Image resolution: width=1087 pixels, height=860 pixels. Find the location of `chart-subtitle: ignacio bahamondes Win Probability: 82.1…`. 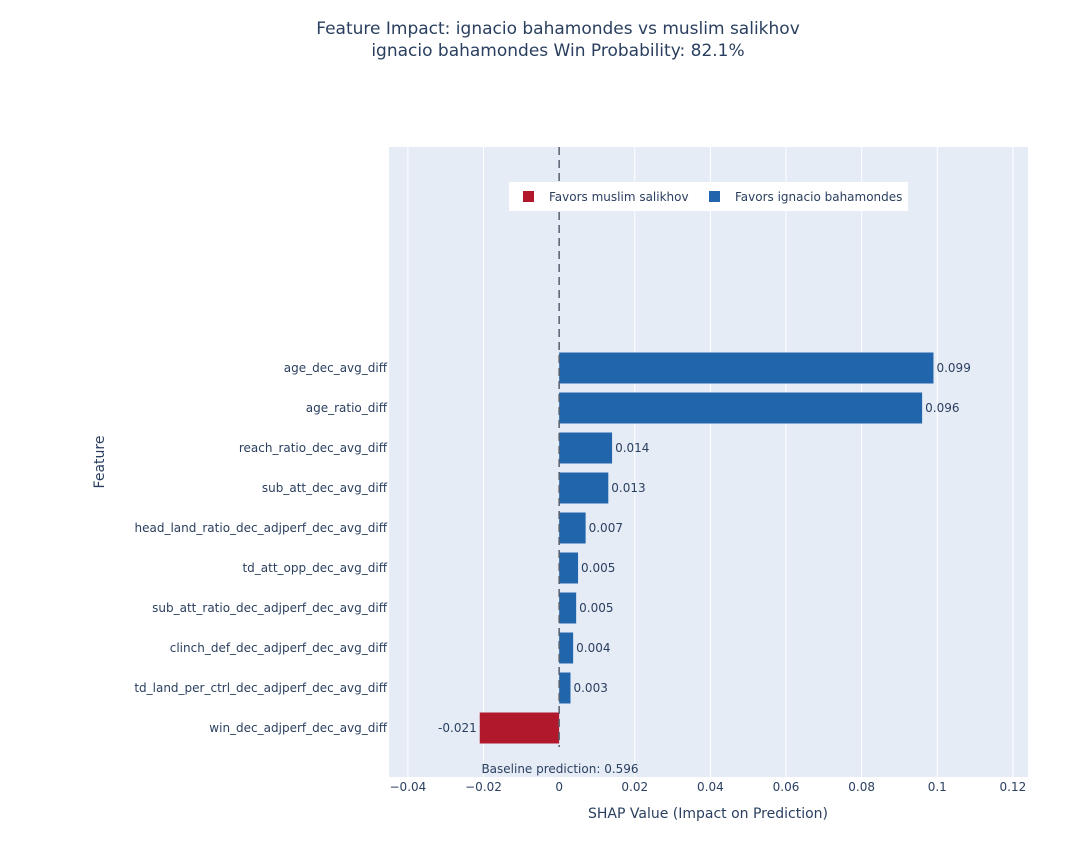

chart-subtitle: ignacio bahamondes Win Probability: 82.1… is located at coordinates (557, 51).